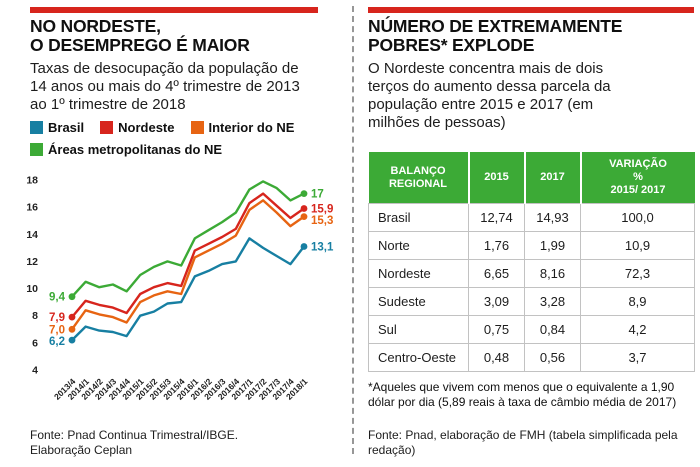  Describe the element at coordinates (418, 217) in the screenshot. I see `region-cell: Brasil` at that location.